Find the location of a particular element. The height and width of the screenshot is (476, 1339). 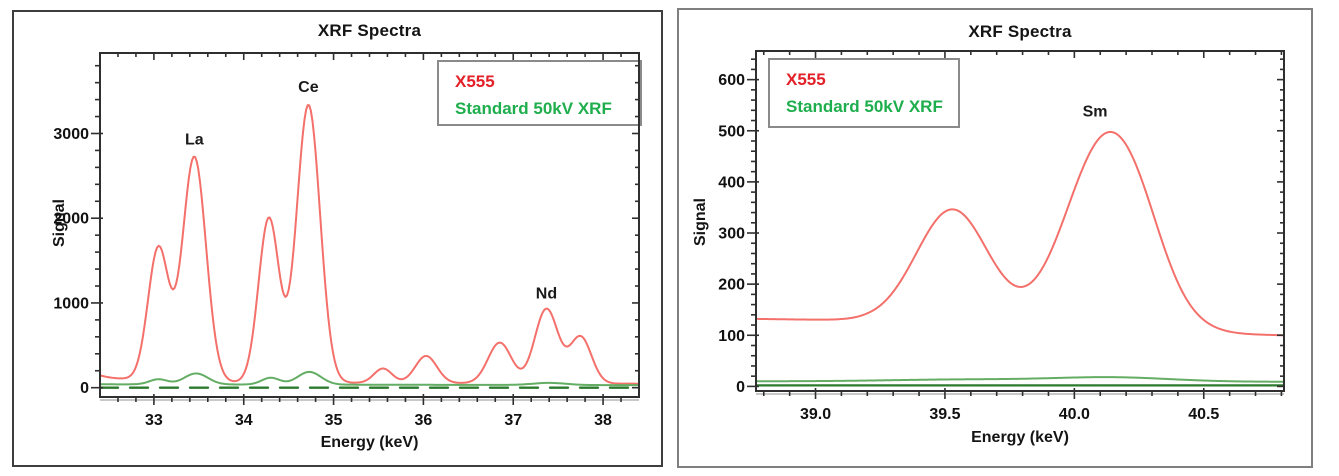

svg-text: 40.0 is located at coordinates (1074, 414).